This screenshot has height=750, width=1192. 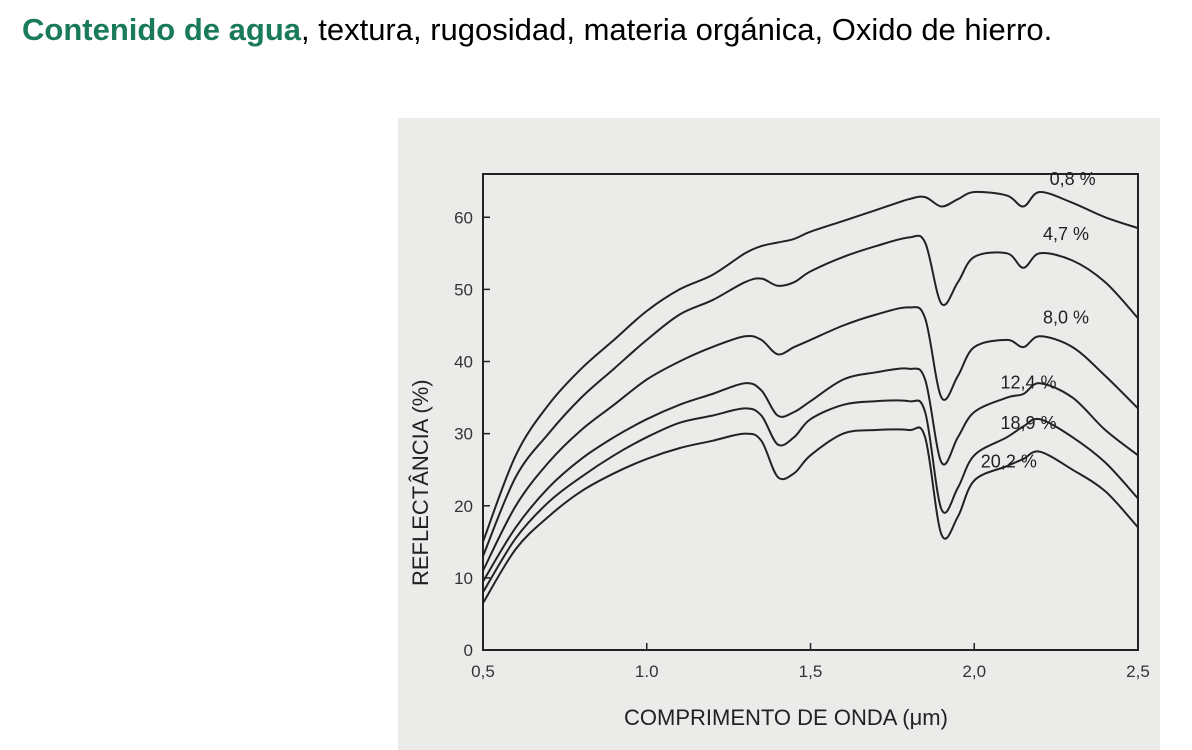 I want to click on y-axis-title: REFLECTÂNCIA (%), so click(x=420, y=482).